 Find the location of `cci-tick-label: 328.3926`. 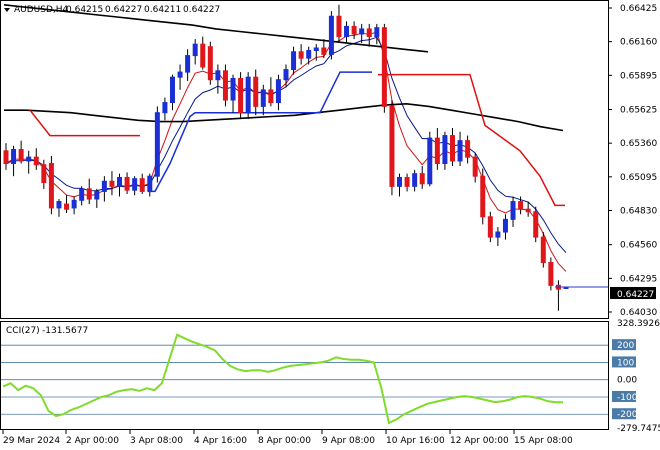

cci-tick-label: 328.3926 is located at coordinates (638, 324).